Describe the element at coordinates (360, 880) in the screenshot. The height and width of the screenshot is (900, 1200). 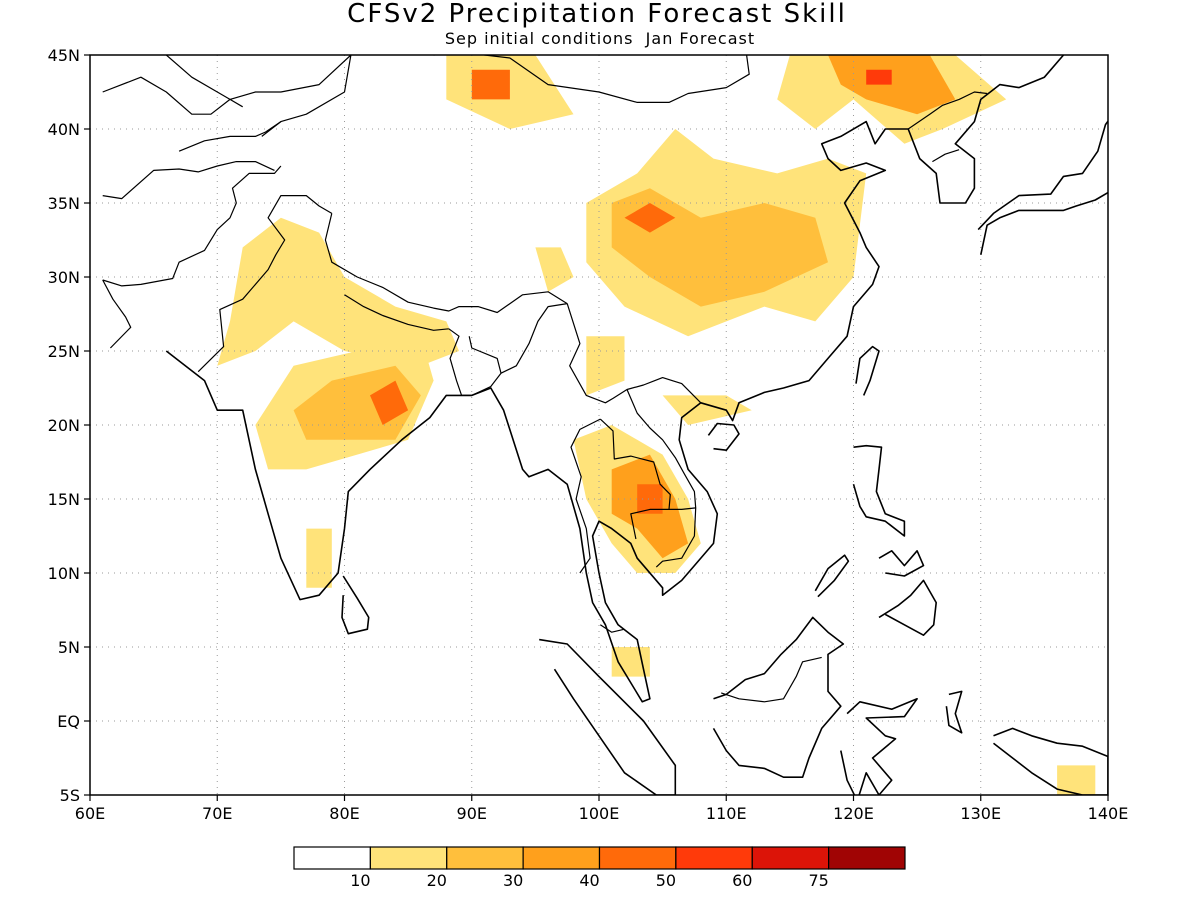
I see `colorbar-label: 10` at that location.